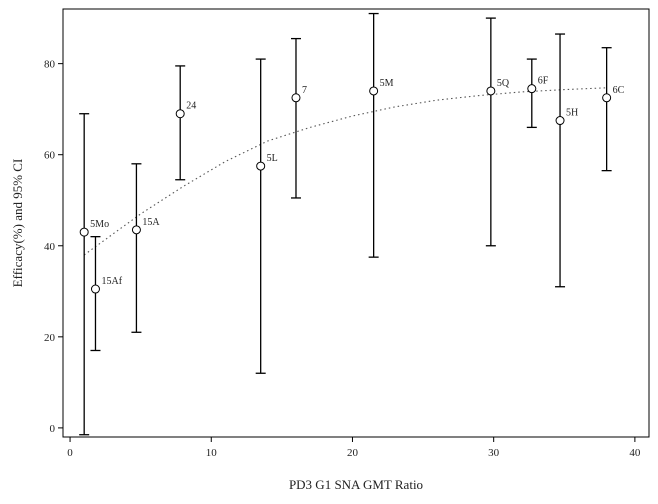 This screenshot has width=658, height=504. Describe the element at coordinates (111, 281) in the screenshot. I see `point-label-15Af: 15Af` at that location.